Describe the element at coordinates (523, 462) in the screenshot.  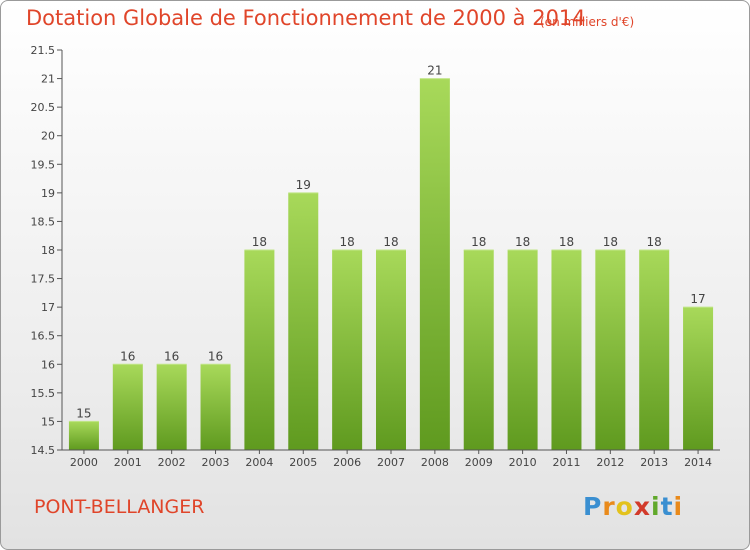
I see `x-tick-label: 2010` at that location.